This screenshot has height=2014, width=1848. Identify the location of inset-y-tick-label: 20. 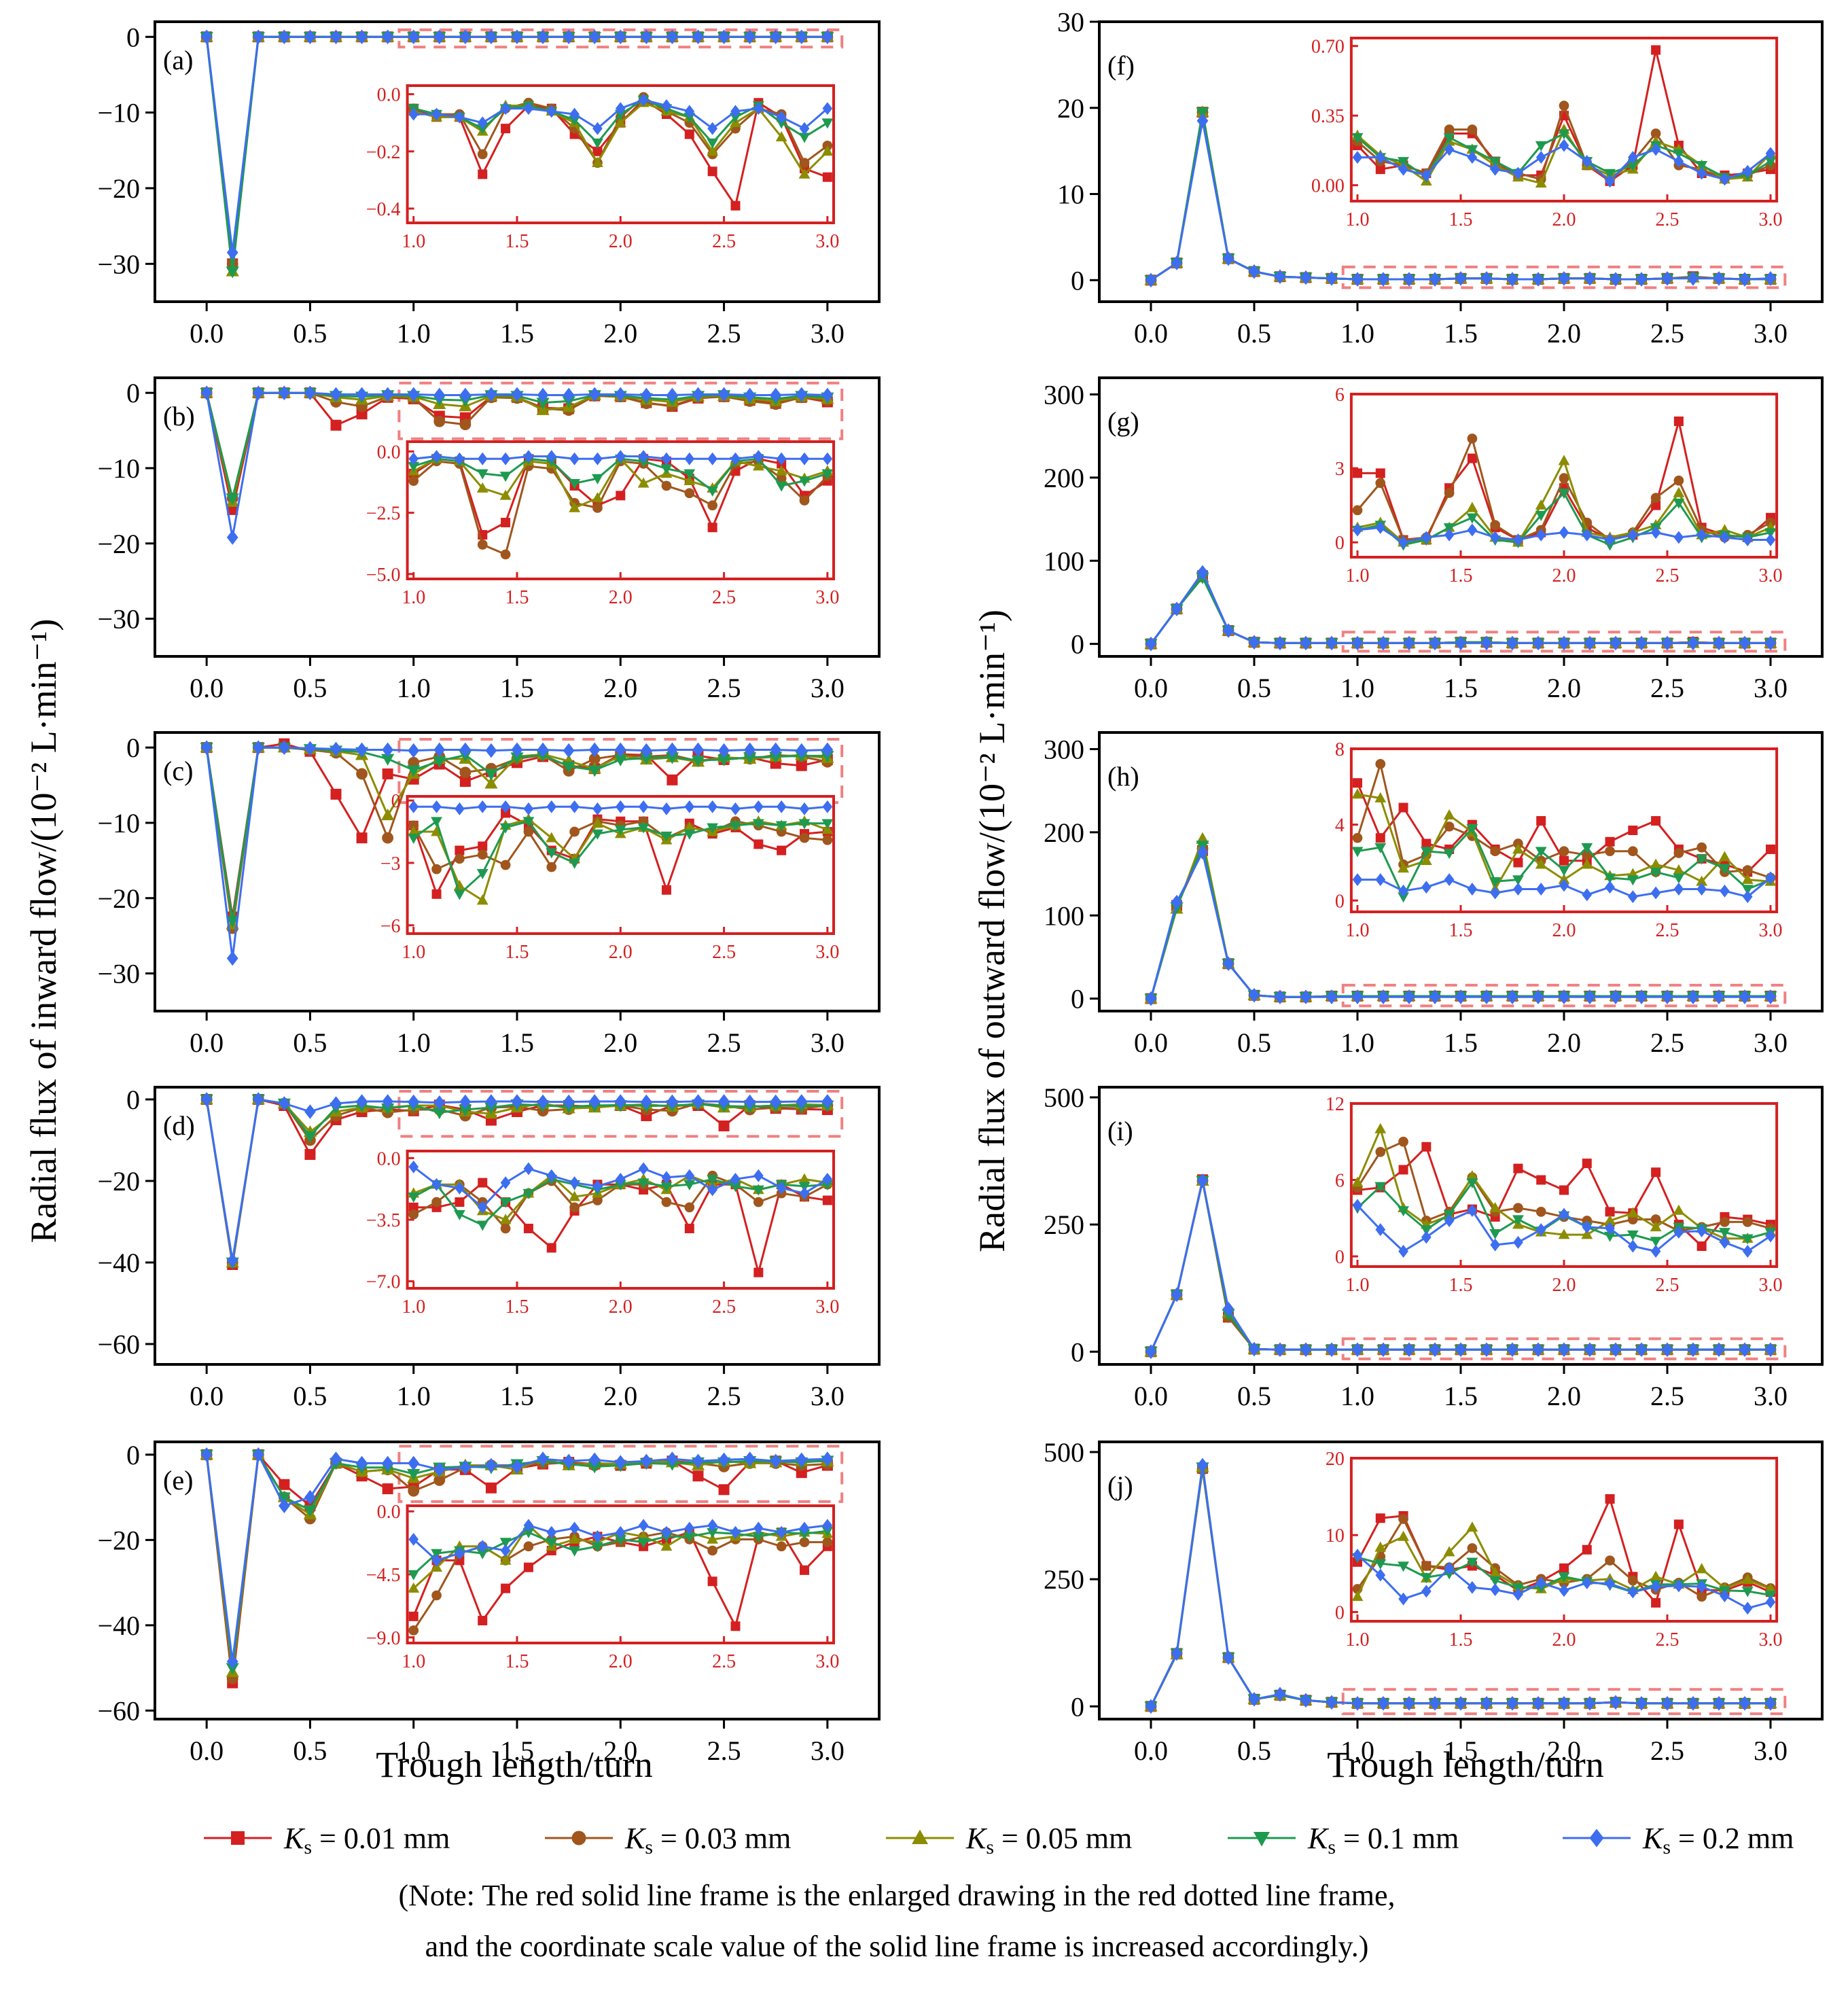
(1335, 1459).